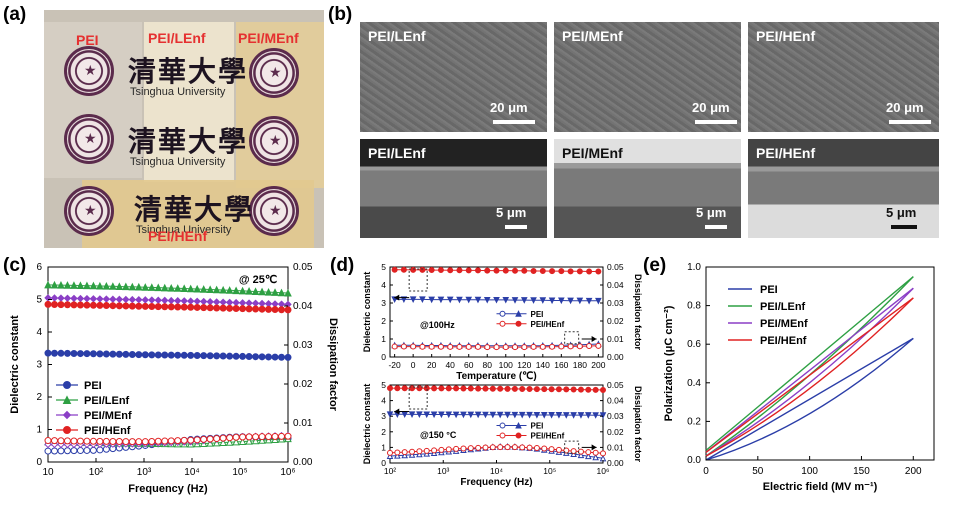 The width and height of the screenshot is (955, 507). What do you see at coordinates (443, 471) in the screenshot?
I see `x-tick-label: 10³` at bounding box center [443, 471].